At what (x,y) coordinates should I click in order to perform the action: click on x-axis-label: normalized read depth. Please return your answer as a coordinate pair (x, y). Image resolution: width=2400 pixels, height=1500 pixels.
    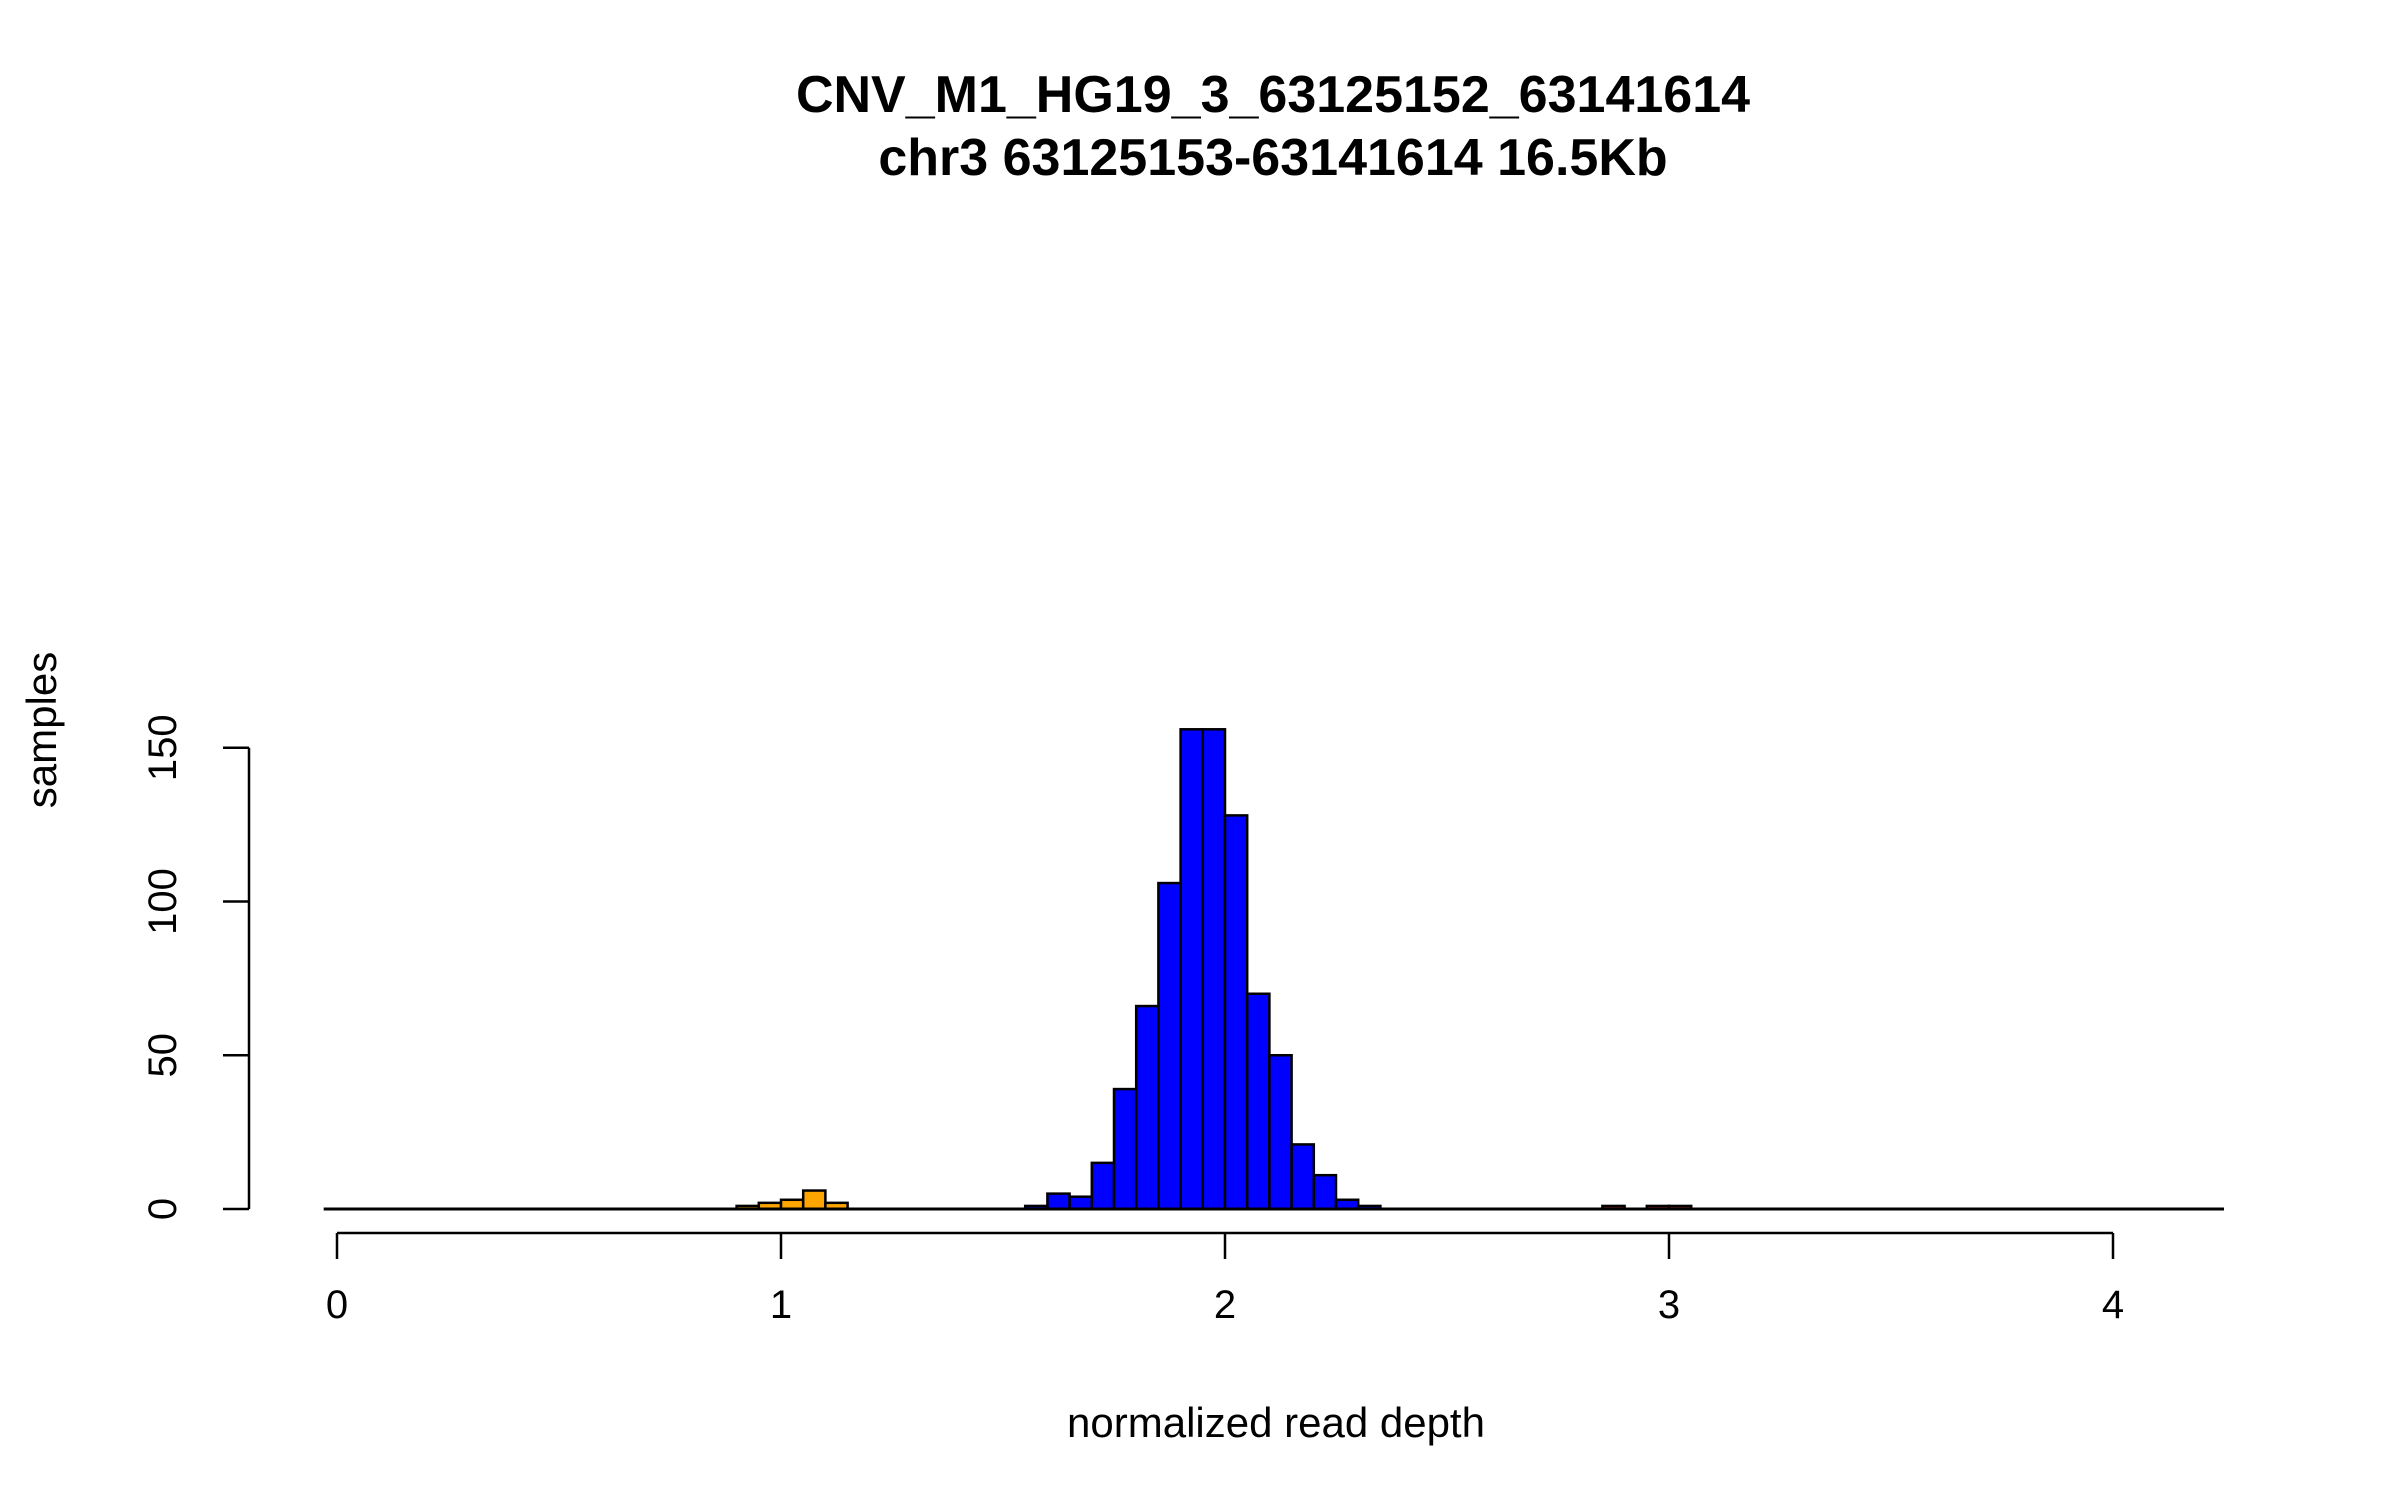
    Looking at the image, I should click on (1276, 1422).